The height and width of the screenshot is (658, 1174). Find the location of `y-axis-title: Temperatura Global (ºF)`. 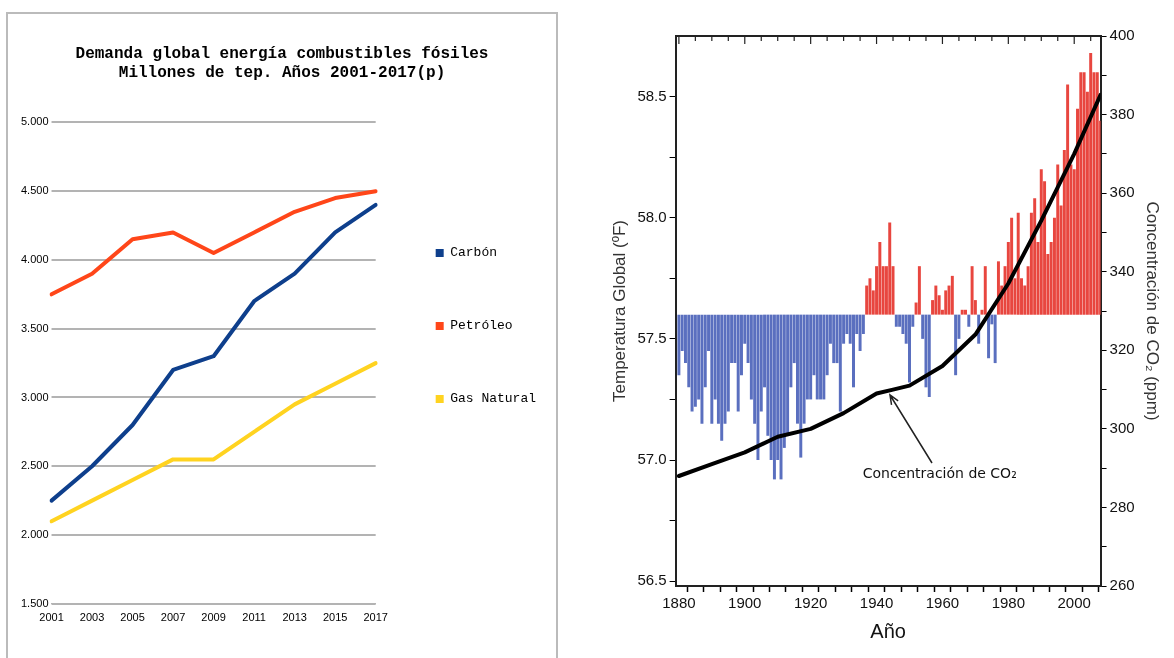

y-axis-title: Temperatura Global (ºF) is located at coordinates (619, 311).